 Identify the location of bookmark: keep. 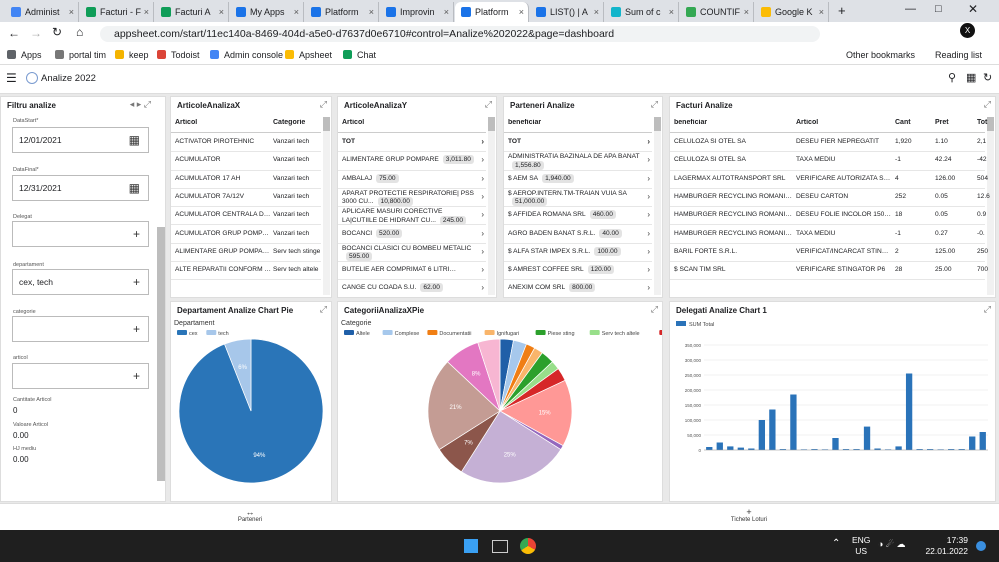
(132, 55).